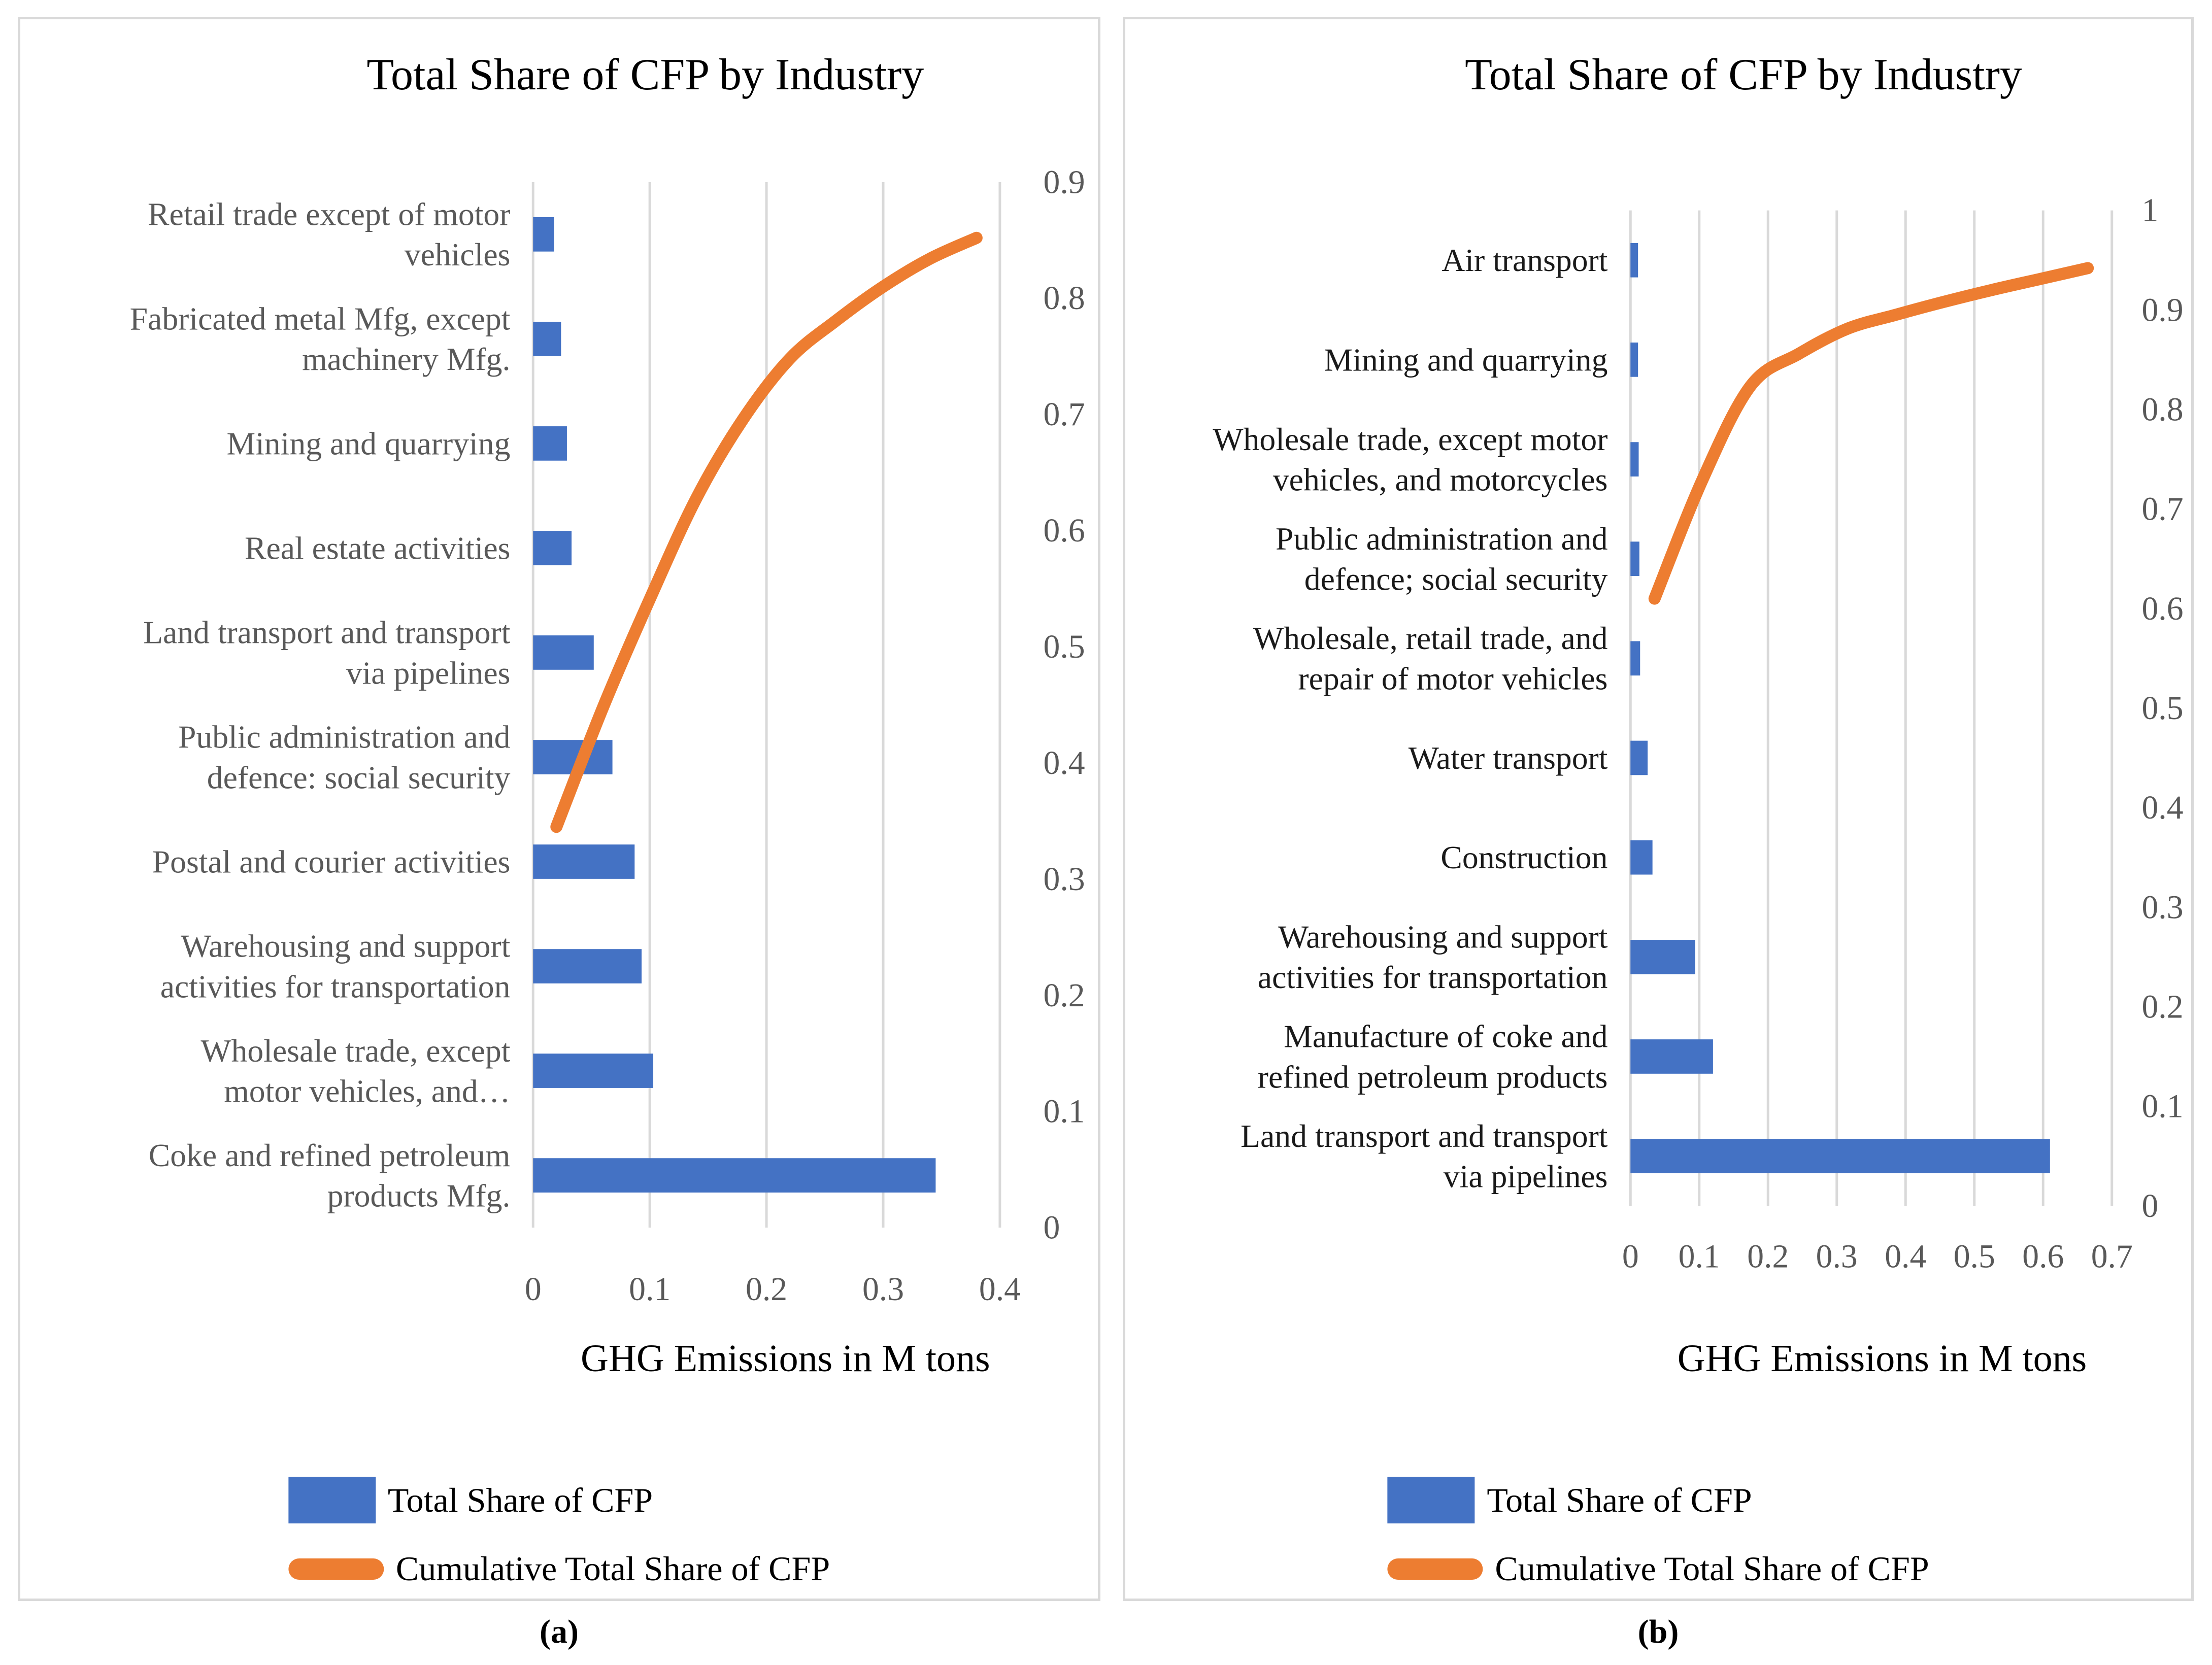 This screenshot has width=2212, height=1665. Describe the element at coordinates (1525, 260) in the screenshot. I see `category-label: Air transport` at that location.